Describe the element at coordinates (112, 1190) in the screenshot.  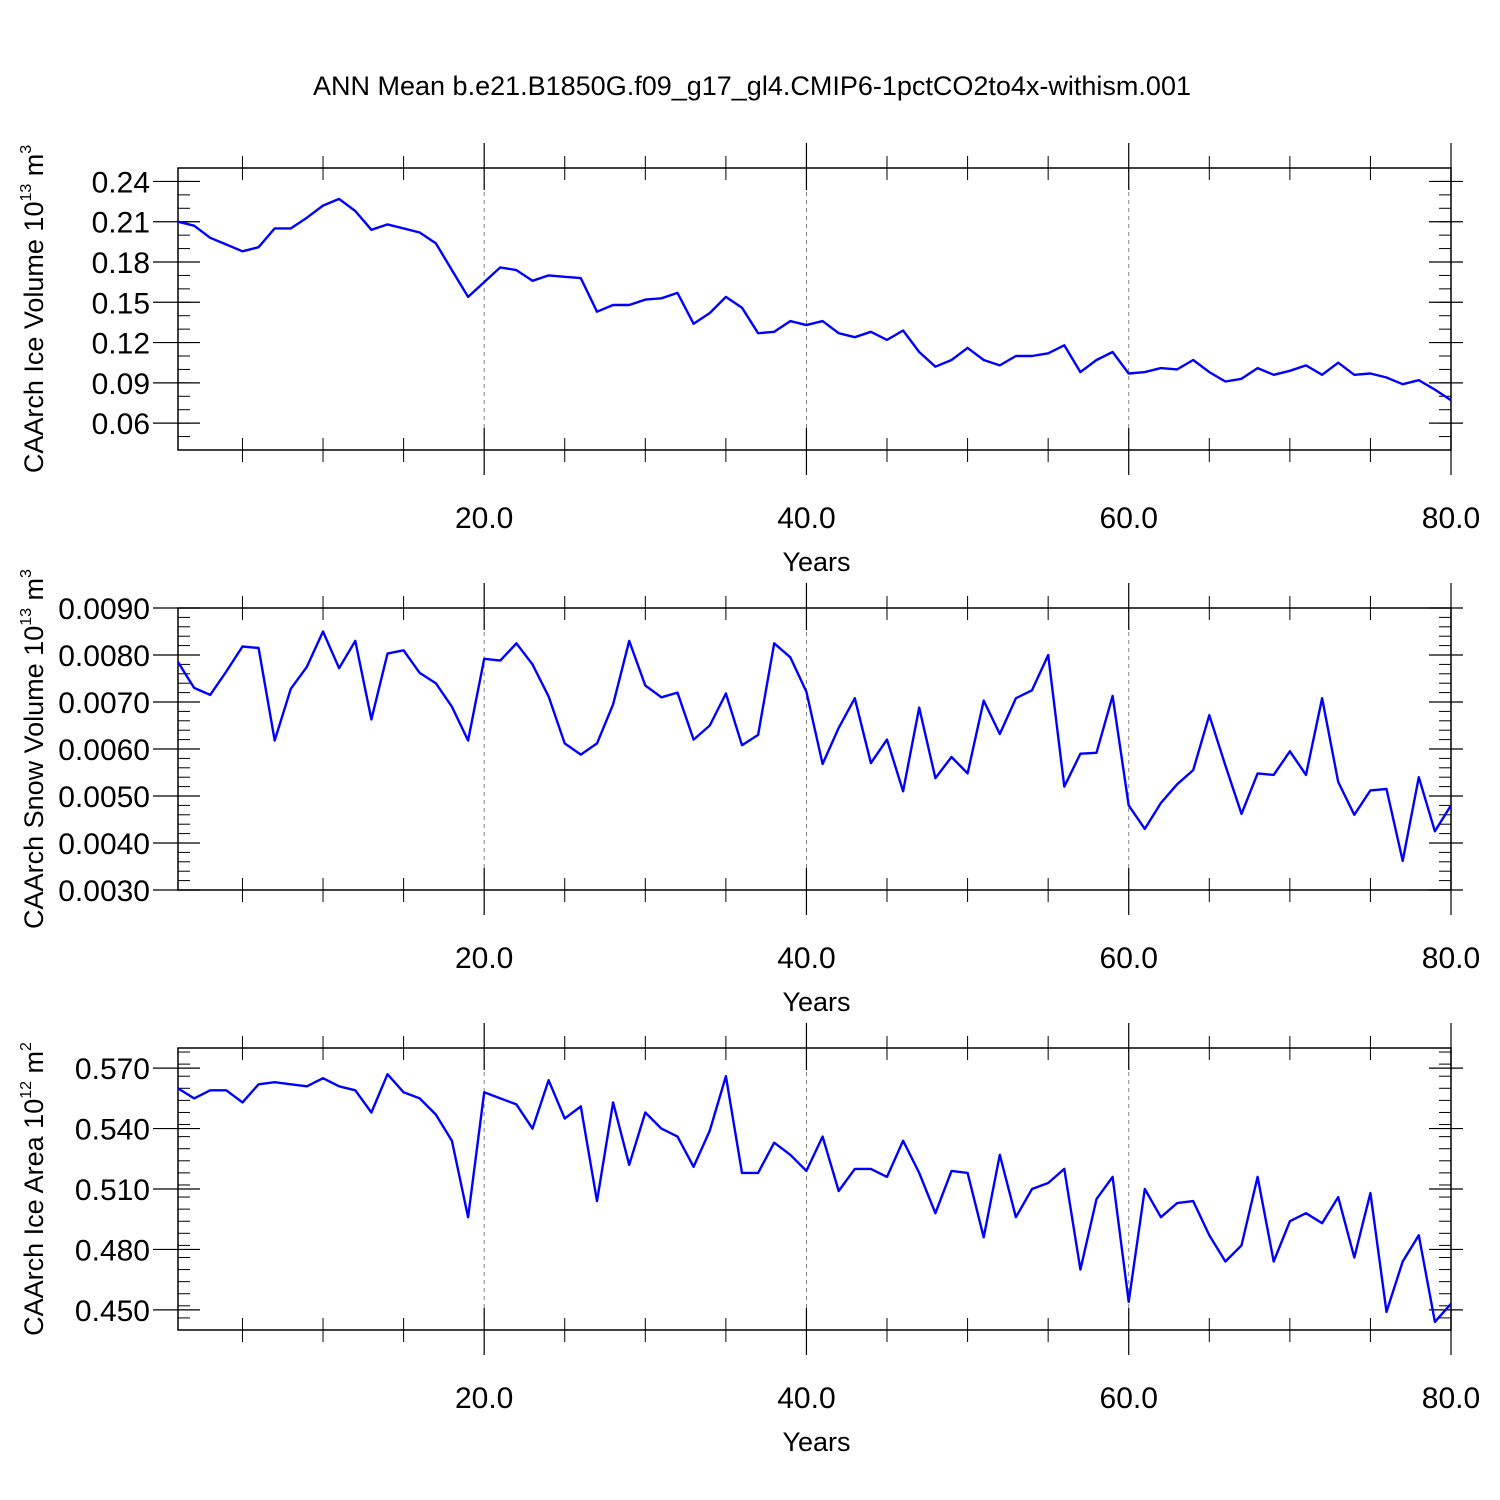
I see `y-tick-label: 0.510` at that location.